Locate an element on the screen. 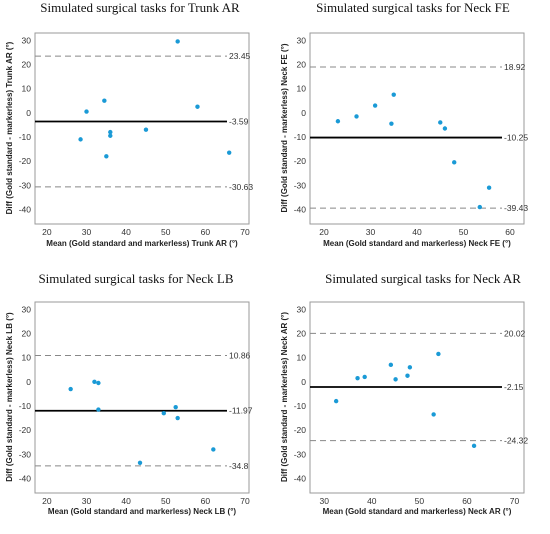 The height and width of the screenshot is (534, 550). lower-limit-label: -30.63 is located at coordinates (241, 187).